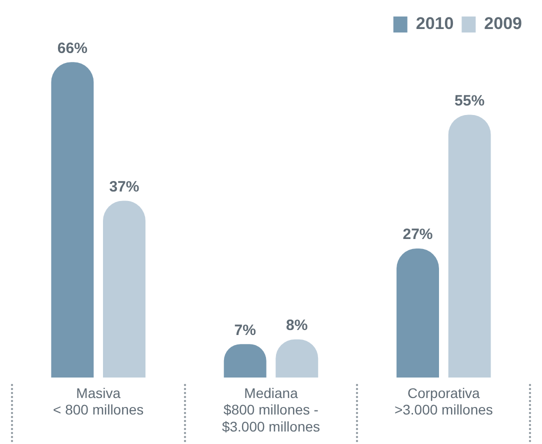  Describe the element at coordinates (245, 330) in the screenshot. I see `data-label: 7%` at that location.